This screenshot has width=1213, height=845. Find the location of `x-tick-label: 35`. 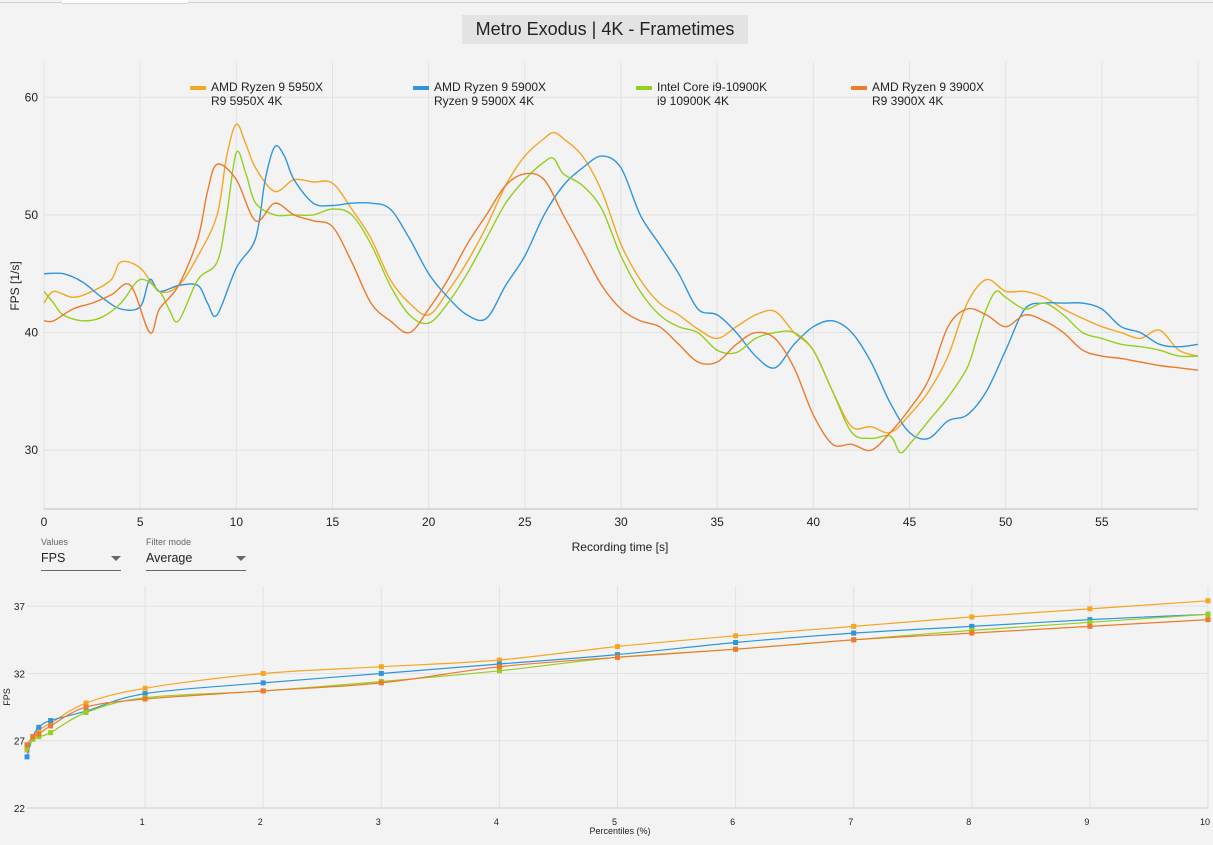

x-tick-label: 35 is located at coordinates (717, 522).